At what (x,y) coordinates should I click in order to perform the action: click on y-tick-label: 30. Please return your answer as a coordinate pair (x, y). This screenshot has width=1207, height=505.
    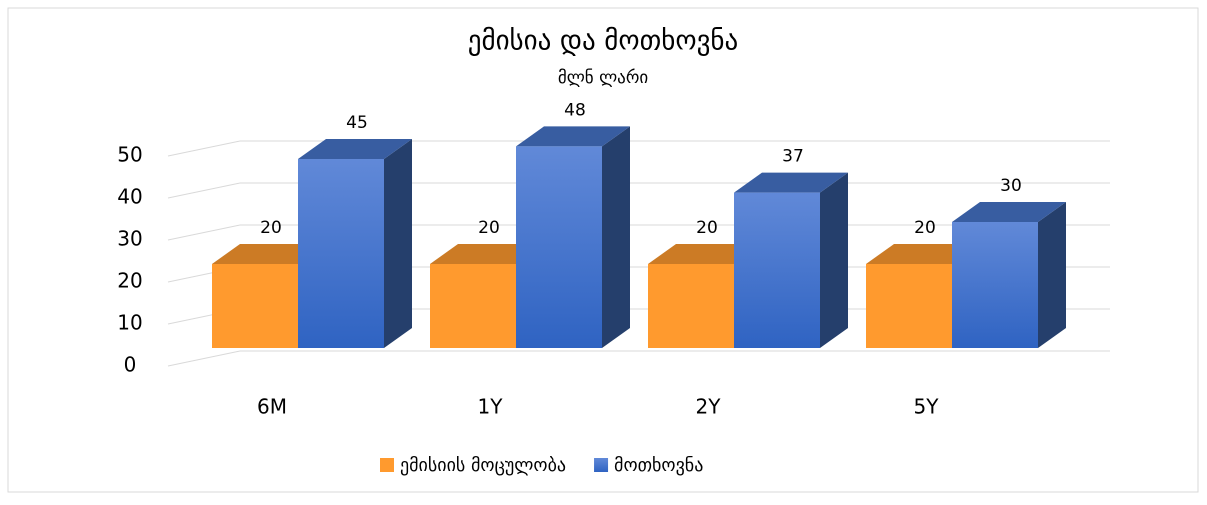
    Looking at the image, I should click on (129, 239).